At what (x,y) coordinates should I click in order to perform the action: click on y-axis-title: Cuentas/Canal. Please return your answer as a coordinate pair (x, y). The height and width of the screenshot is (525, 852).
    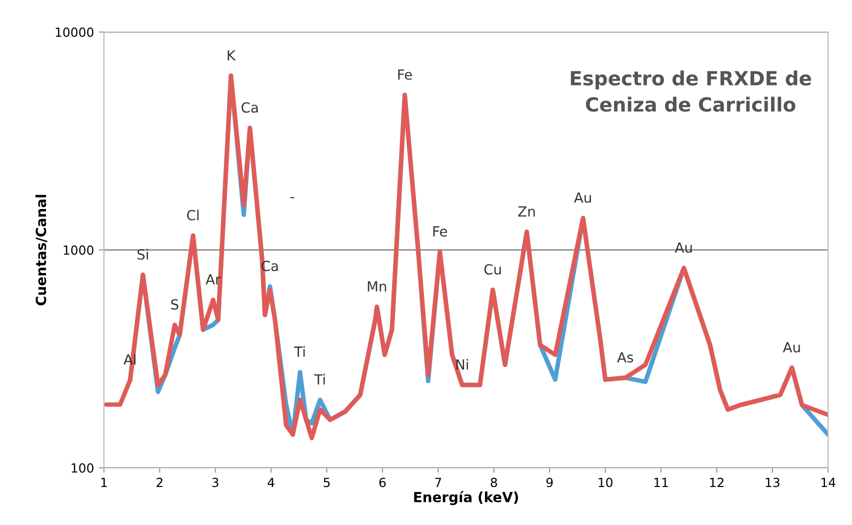
    Looking at the image, I should click on (41, 250).